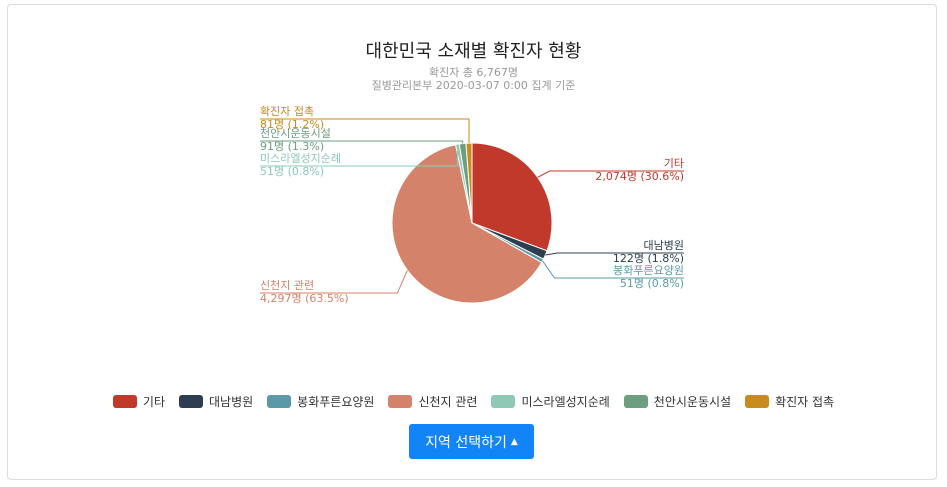  I want to click on legend-item: 봉화푸른요양원, so click(320, 401).